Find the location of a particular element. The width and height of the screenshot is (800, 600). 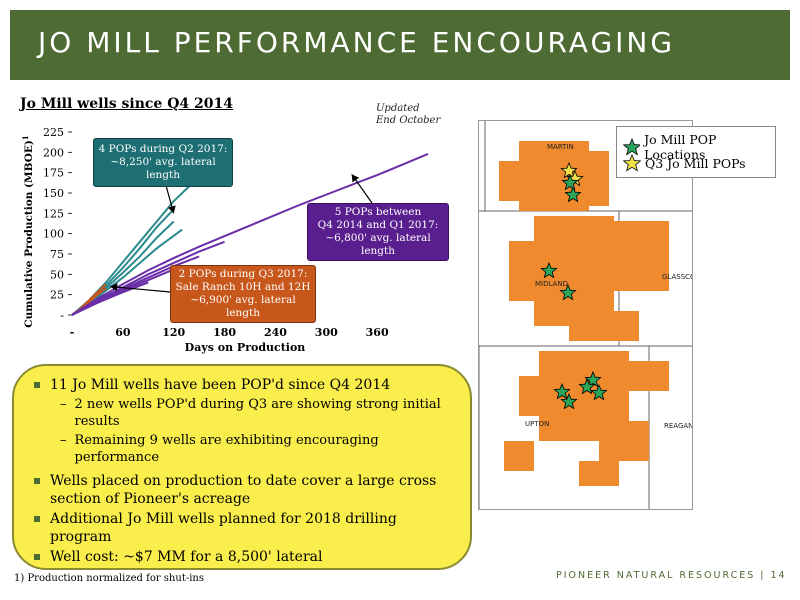

updated-line-2: End October is located at coordinates (408, 120).